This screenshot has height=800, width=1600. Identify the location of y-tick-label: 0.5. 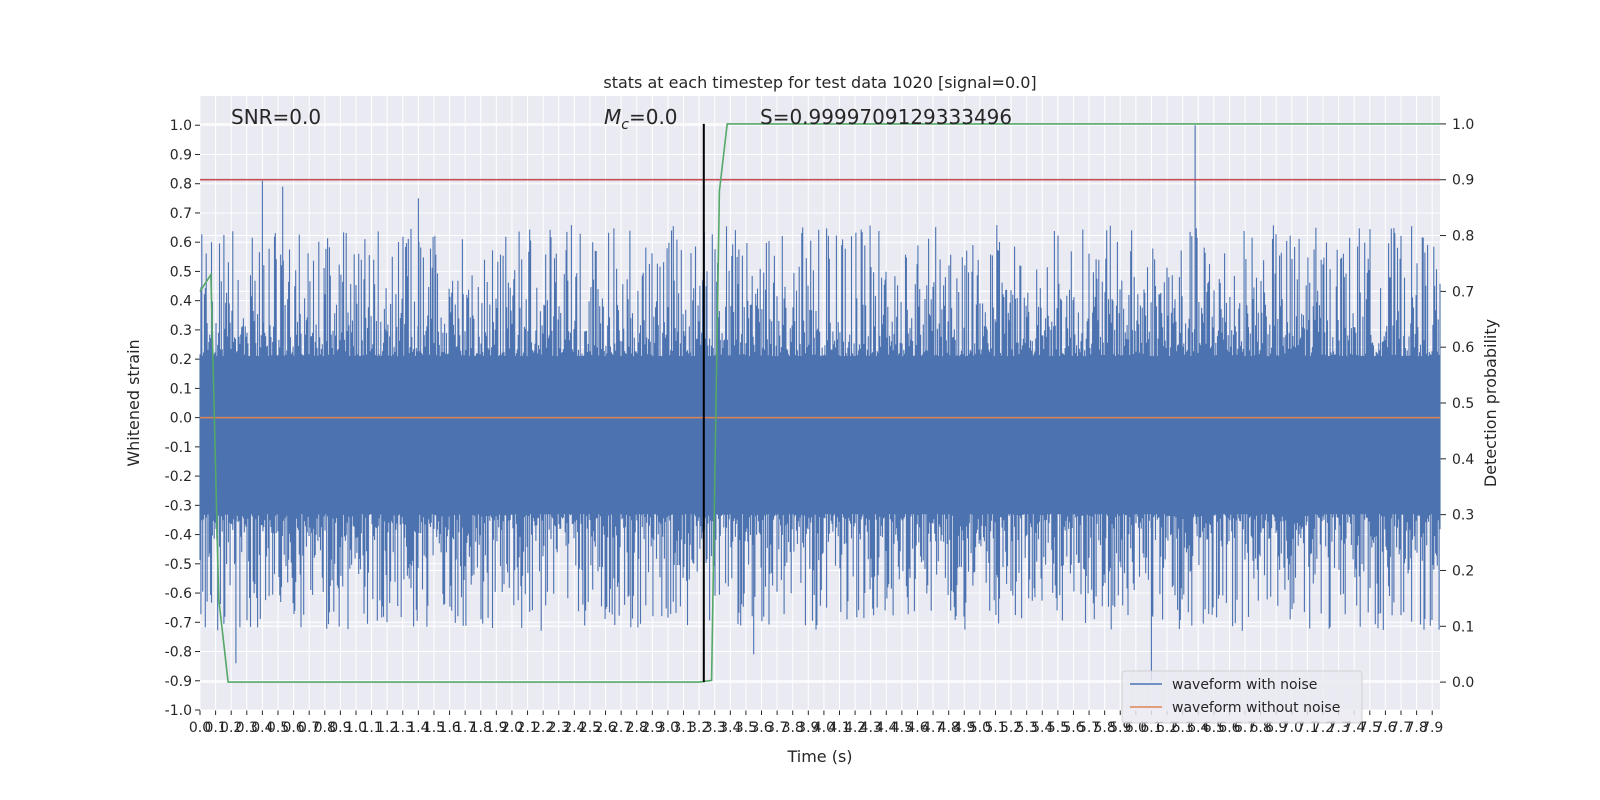
(181, 272).